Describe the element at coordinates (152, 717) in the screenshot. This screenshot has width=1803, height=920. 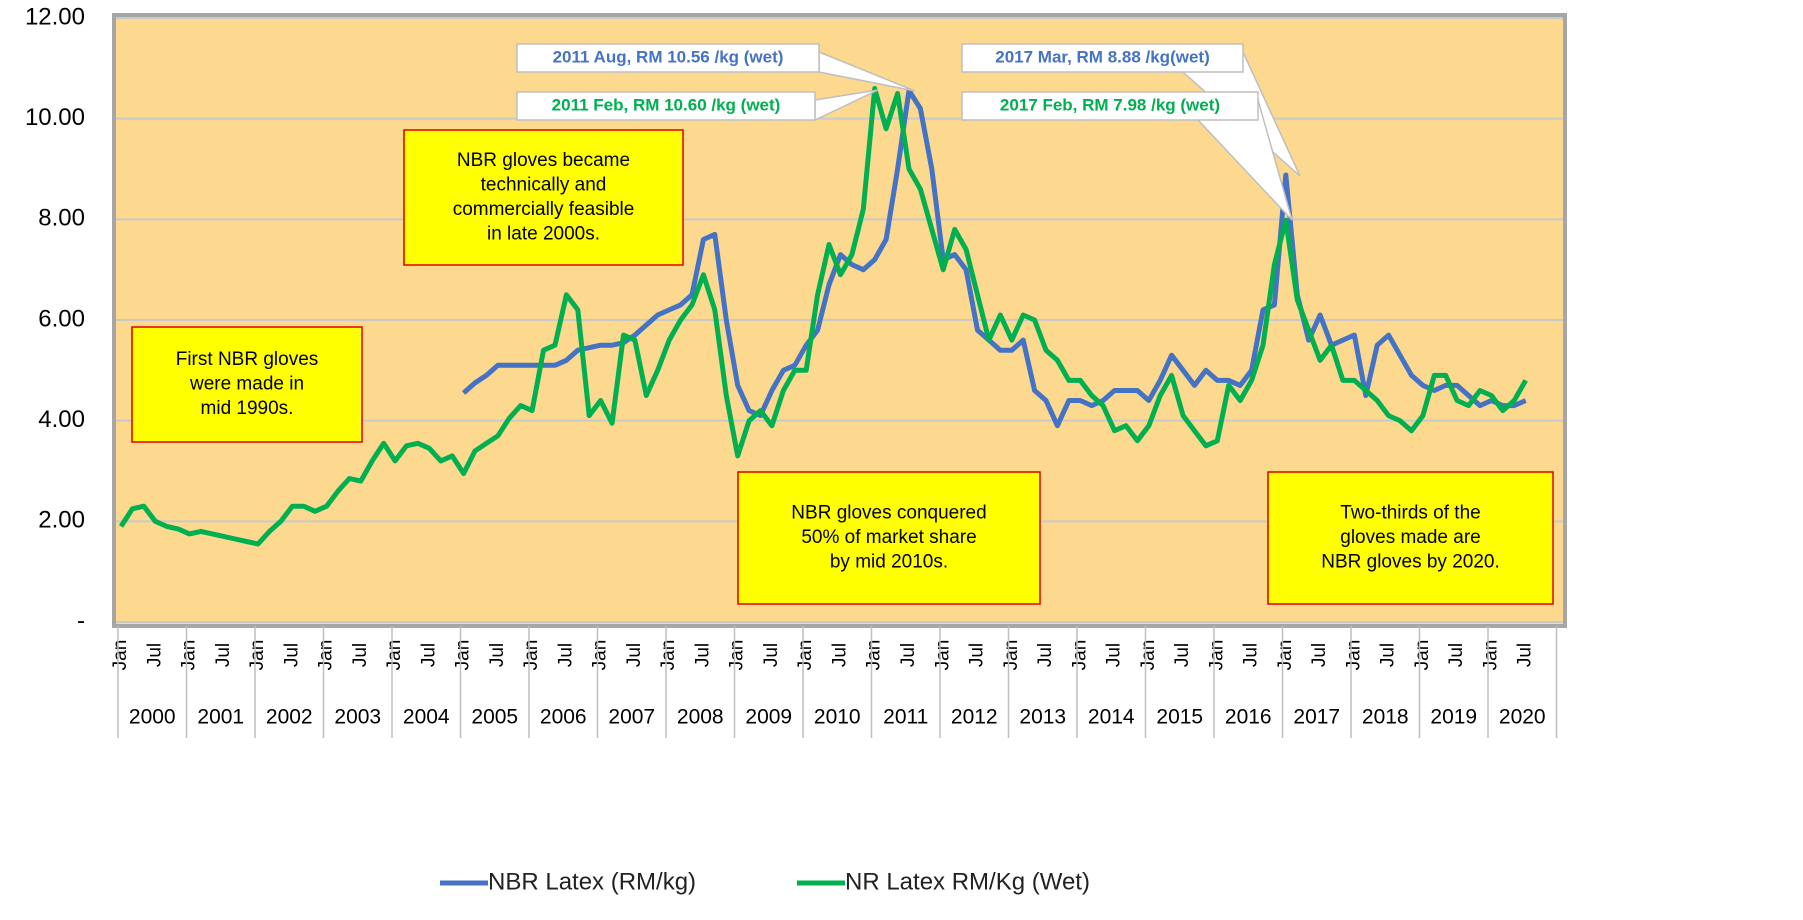
I see `year-label: 2000` at that location.